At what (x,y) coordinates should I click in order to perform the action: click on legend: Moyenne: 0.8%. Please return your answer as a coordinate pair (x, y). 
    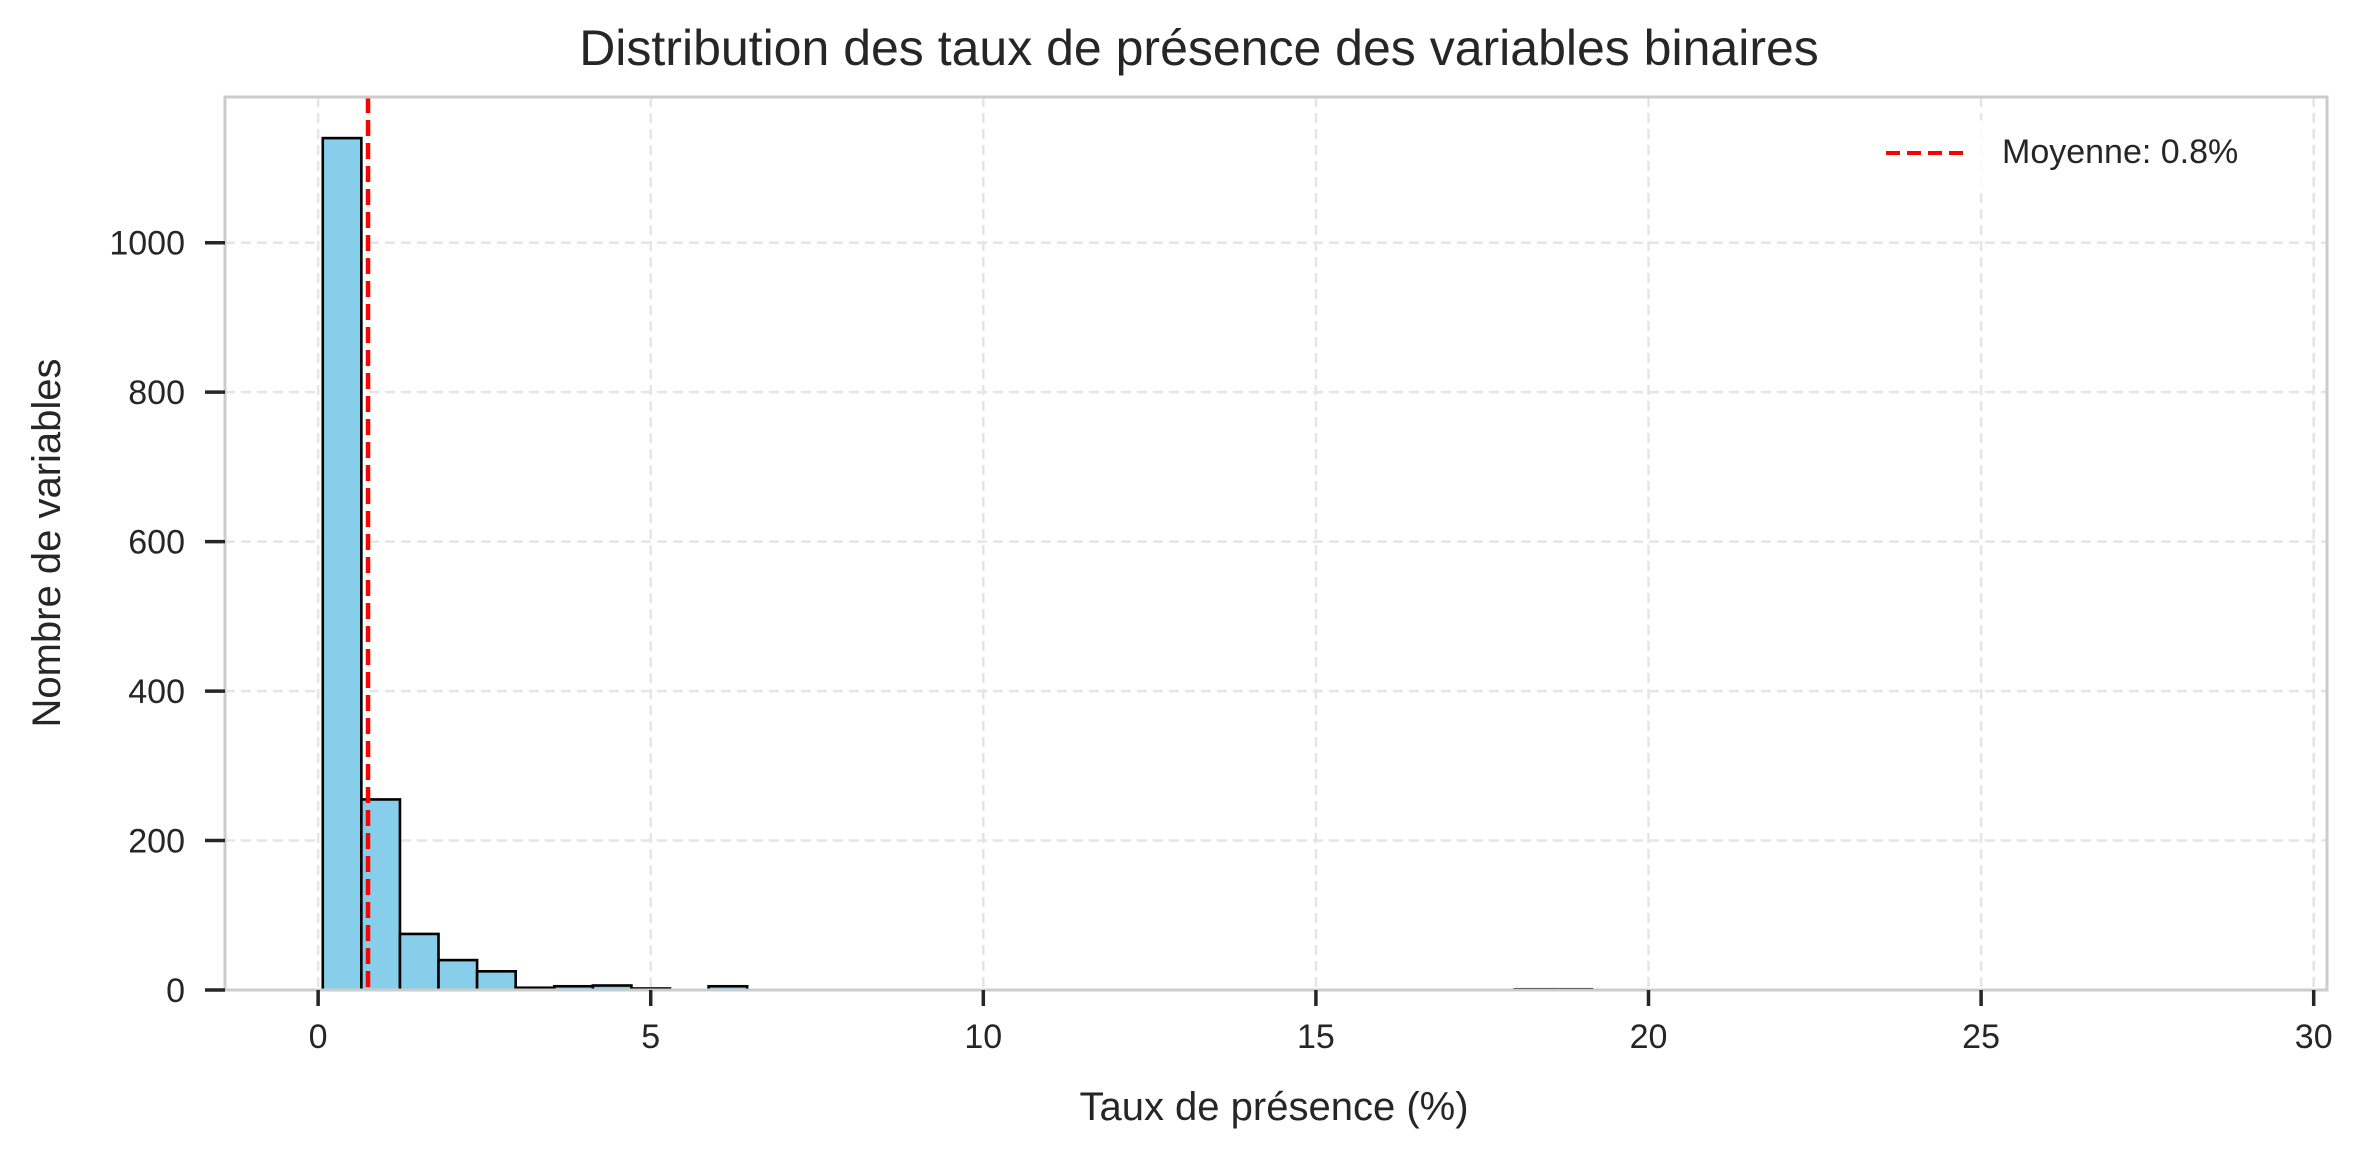
    Looking at the image, I should click on (2080, 156).